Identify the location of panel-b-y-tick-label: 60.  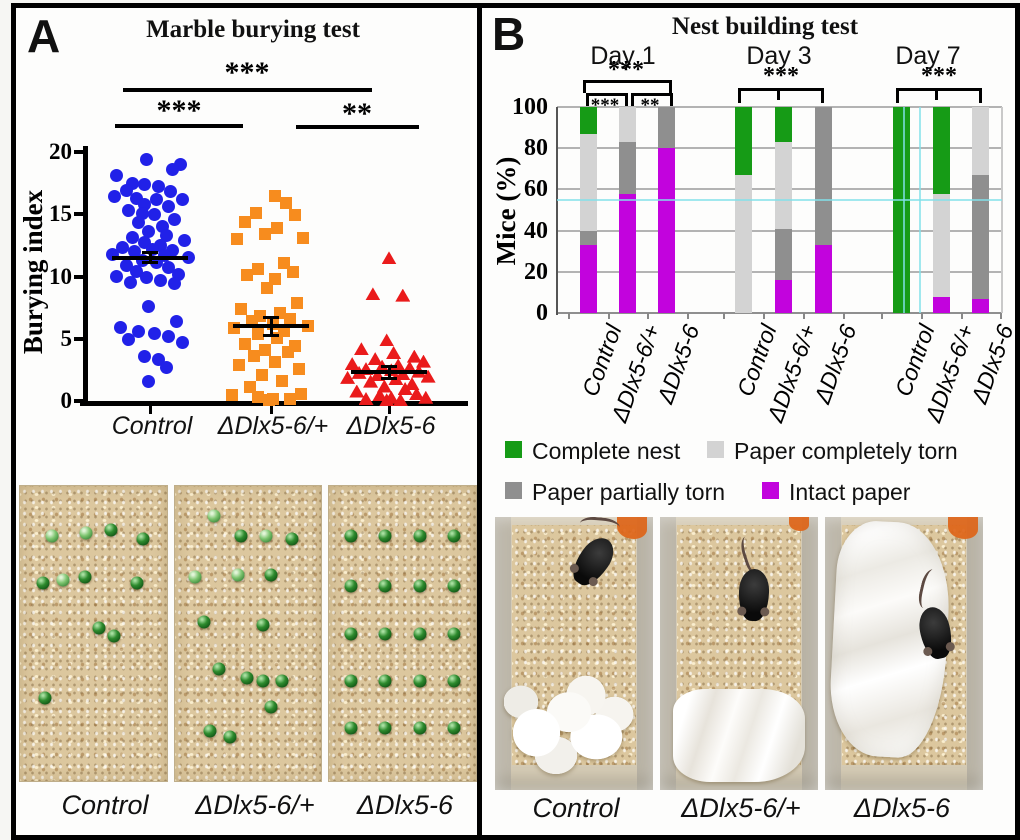
(536, 189).